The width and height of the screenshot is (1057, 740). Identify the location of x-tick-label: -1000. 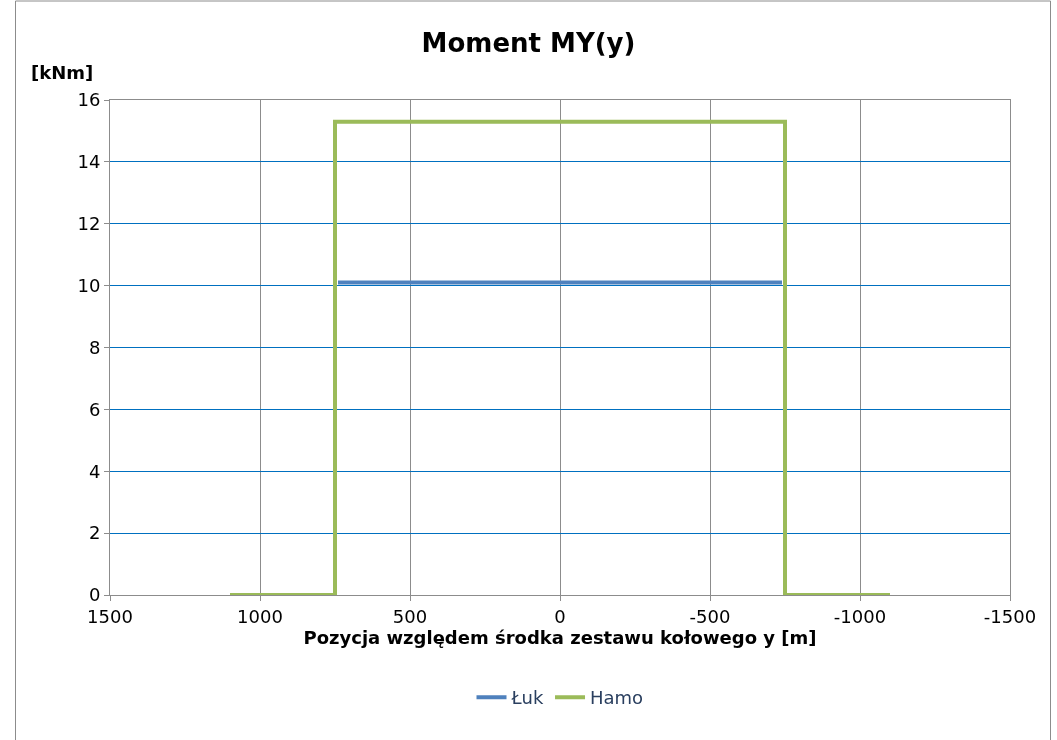
(860, 616).